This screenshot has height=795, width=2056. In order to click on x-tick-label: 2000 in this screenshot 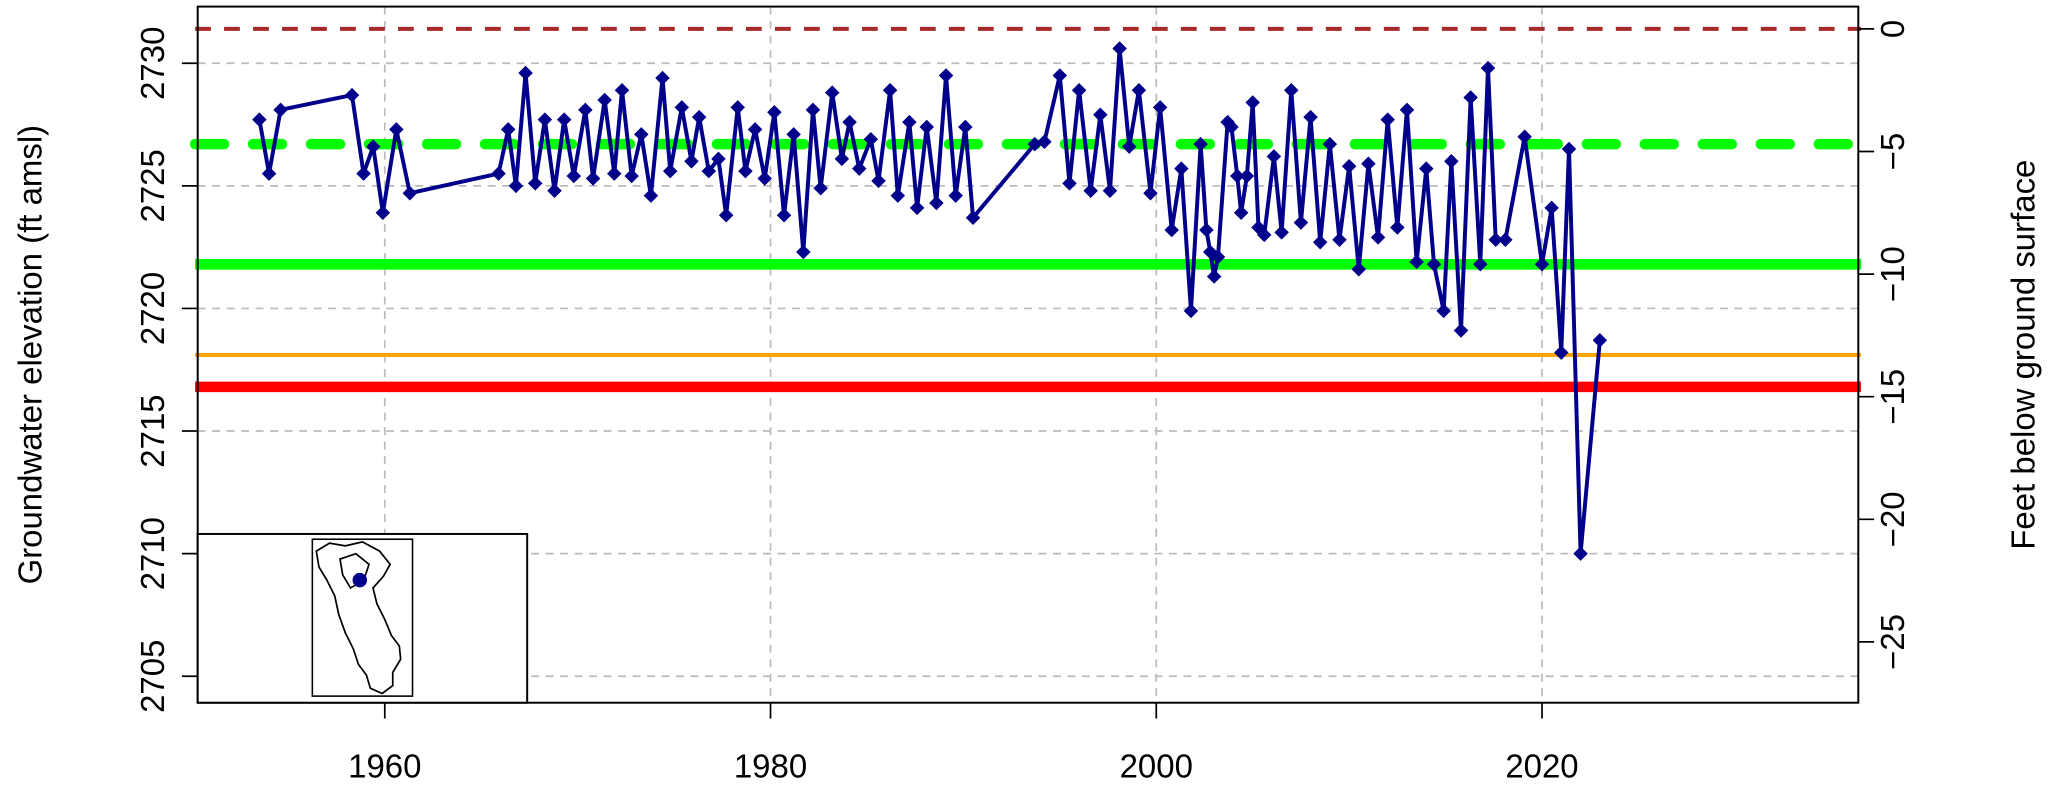, I will do `click(1156, 765)`.